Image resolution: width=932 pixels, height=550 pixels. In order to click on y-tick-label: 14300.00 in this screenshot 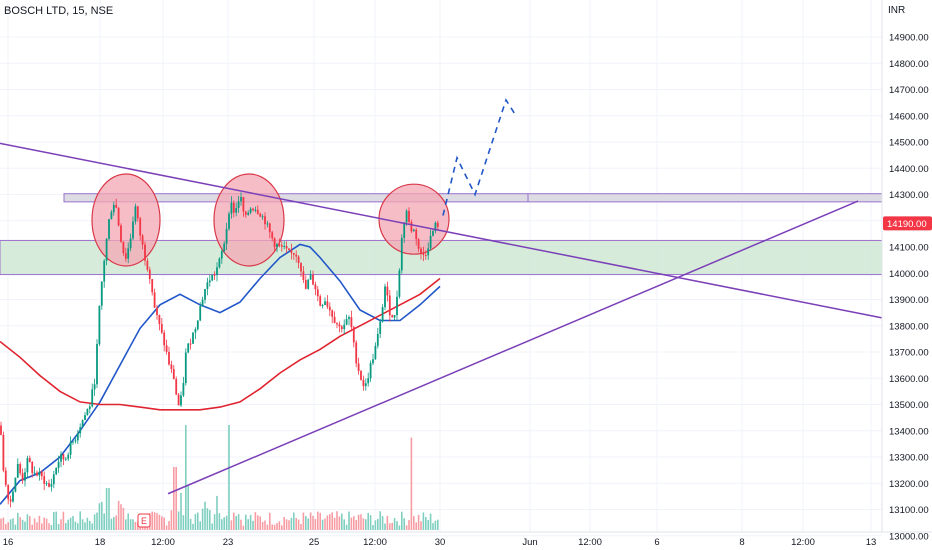, I will do `click(909, 195)`.